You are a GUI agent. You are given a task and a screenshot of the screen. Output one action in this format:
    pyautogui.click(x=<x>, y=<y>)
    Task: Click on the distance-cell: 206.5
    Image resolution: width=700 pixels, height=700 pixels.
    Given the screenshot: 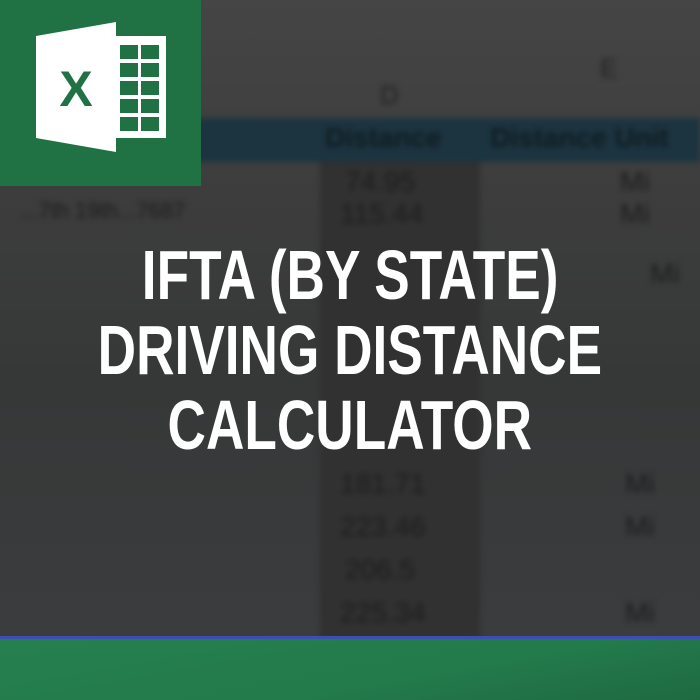 What is the action you would take?
    pyautogui.click(x=380, y=569)
    